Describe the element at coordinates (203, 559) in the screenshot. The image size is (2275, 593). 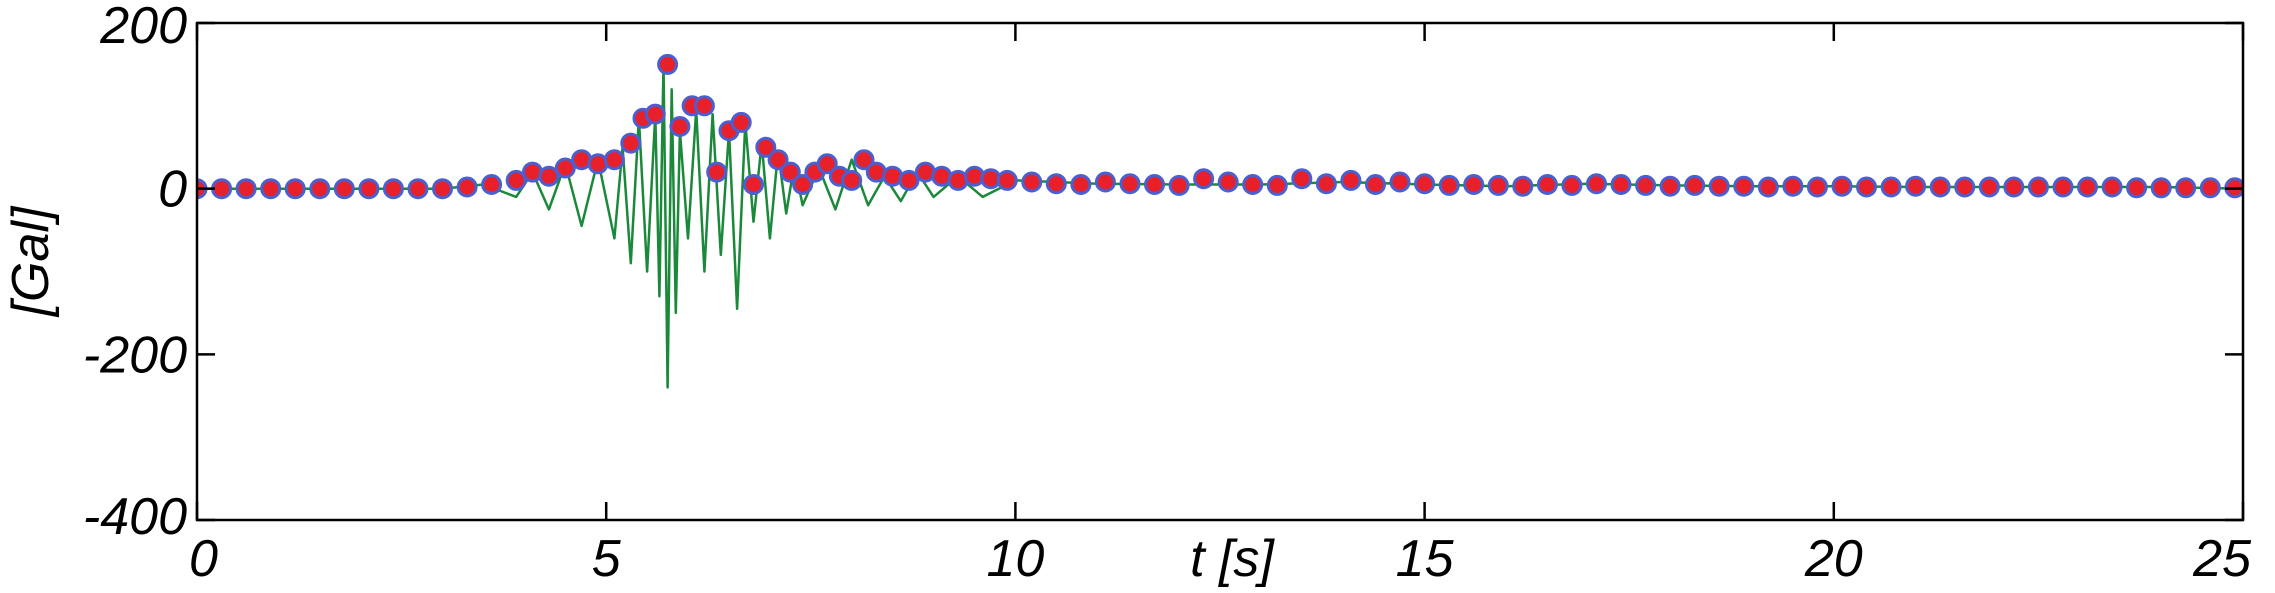
I see `x-tick-label: 0` at that location.